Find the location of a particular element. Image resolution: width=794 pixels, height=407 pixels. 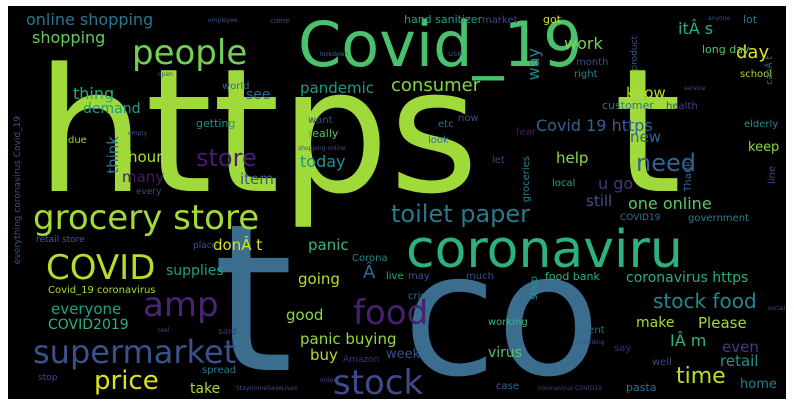

word-shopping-online: shopping online is located at coordinates (322, 148).